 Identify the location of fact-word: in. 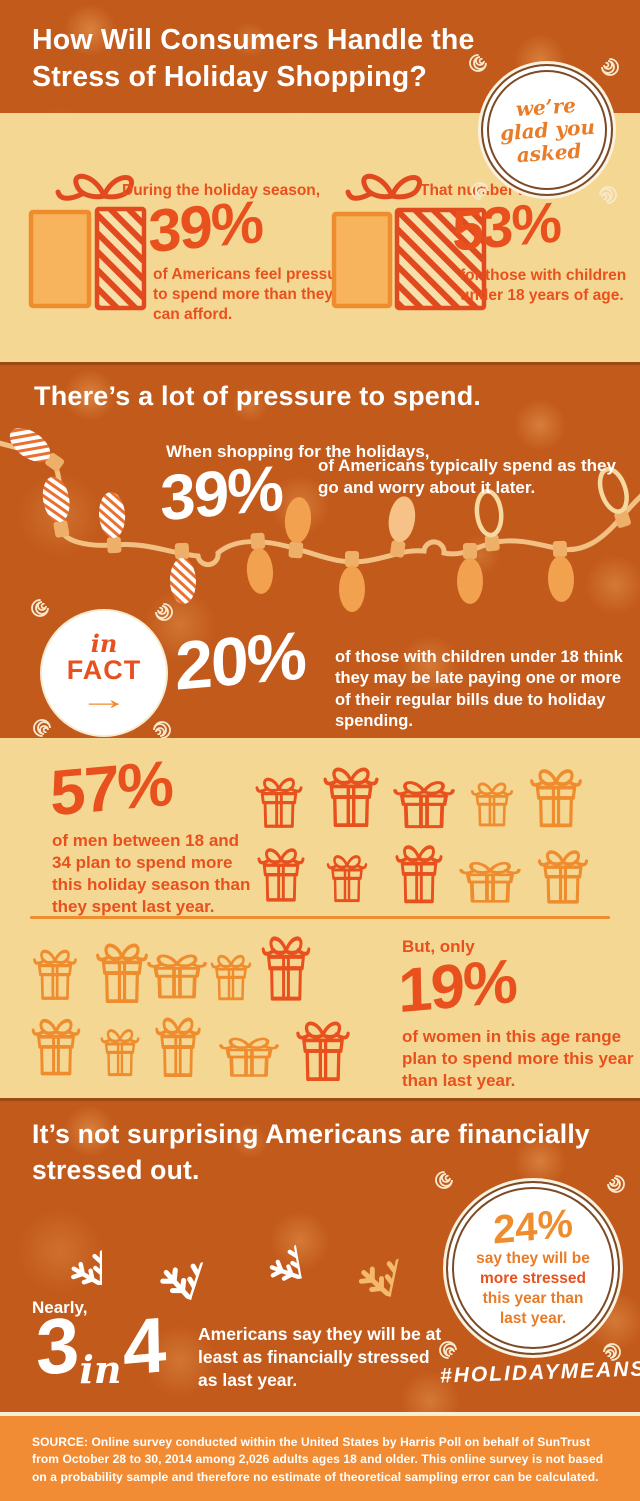
(104, 644).